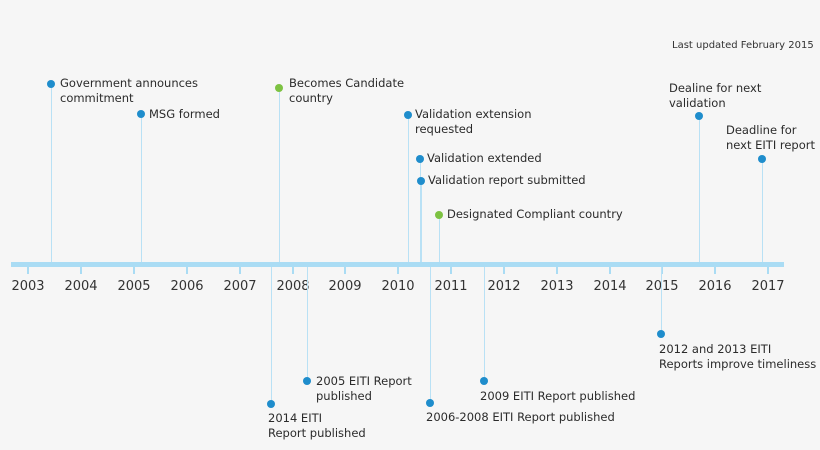 The image size is (820, 450). Describe the element at coordinates (473, 121) in the screenshot. I see `event-label: Validation extension requested` at that location.